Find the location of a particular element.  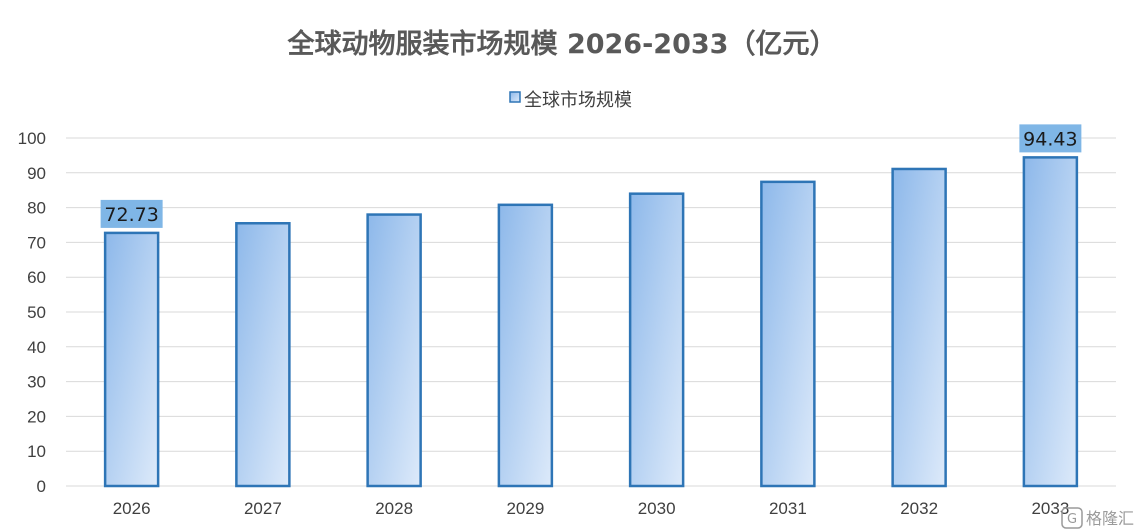

x-tick-label: 2030 is located at coordinates (657, 508).